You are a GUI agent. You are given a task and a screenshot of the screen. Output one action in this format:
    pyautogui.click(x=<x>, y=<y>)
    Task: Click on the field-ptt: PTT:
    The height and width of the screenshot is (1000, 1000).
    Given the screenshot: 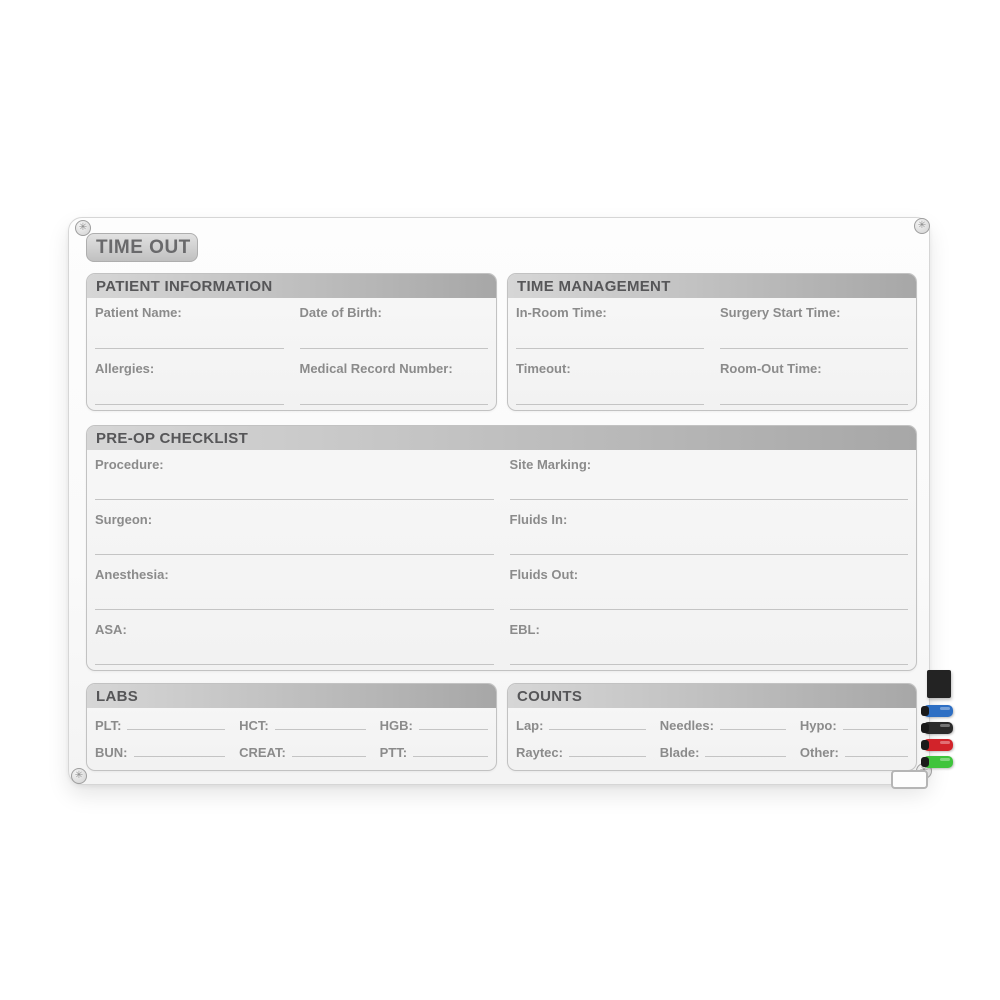 What is the action you would take?
    pyautogui.click(x=434, y=751)
    